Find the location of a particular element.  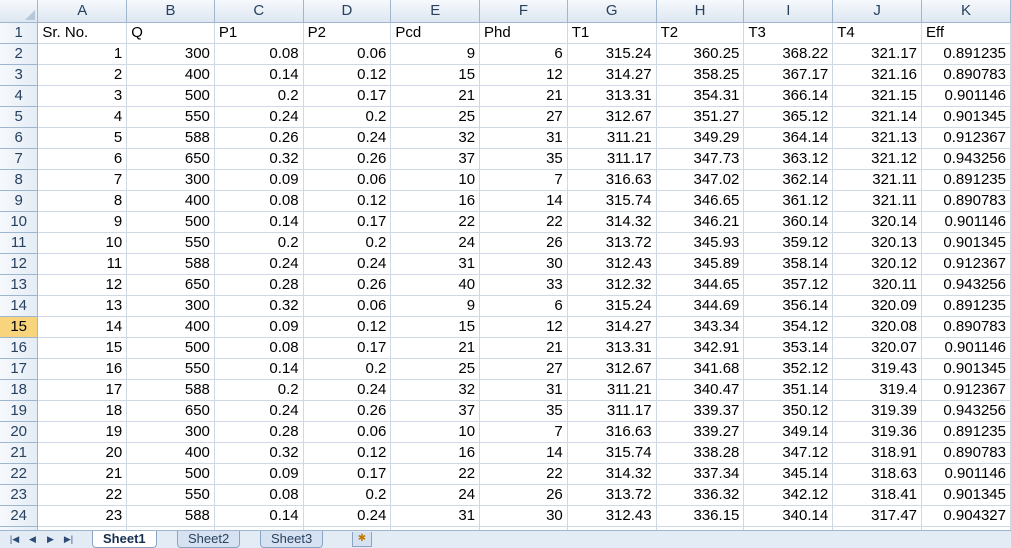

column-header-e: E is located at coordinates (435, 11).